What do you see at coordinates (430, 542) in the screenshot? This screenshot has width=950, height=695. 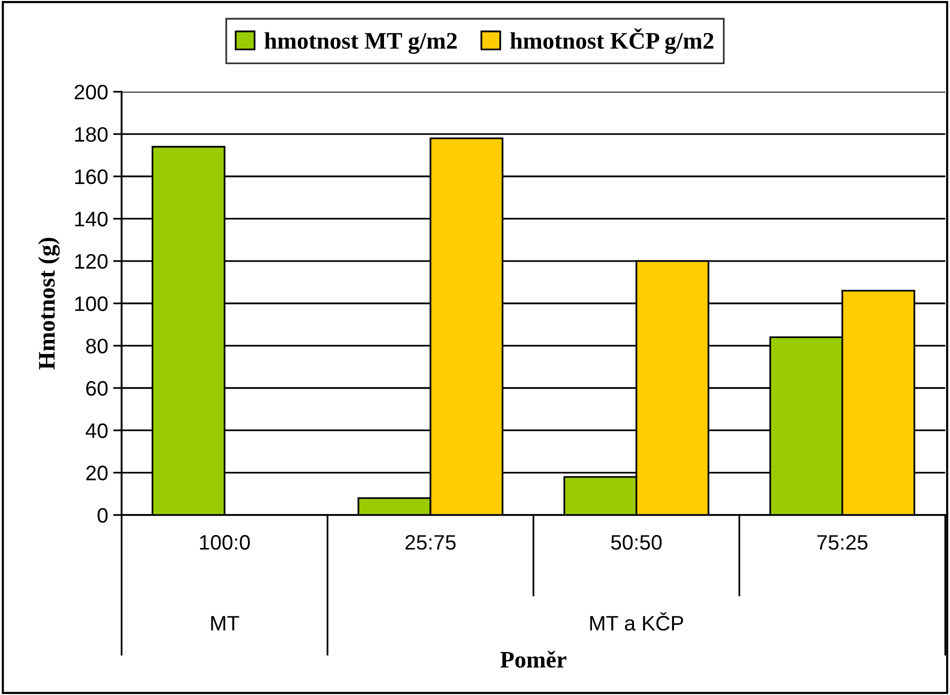 I see `x-tick-label: 25:75` at bounding box center [430, 542].